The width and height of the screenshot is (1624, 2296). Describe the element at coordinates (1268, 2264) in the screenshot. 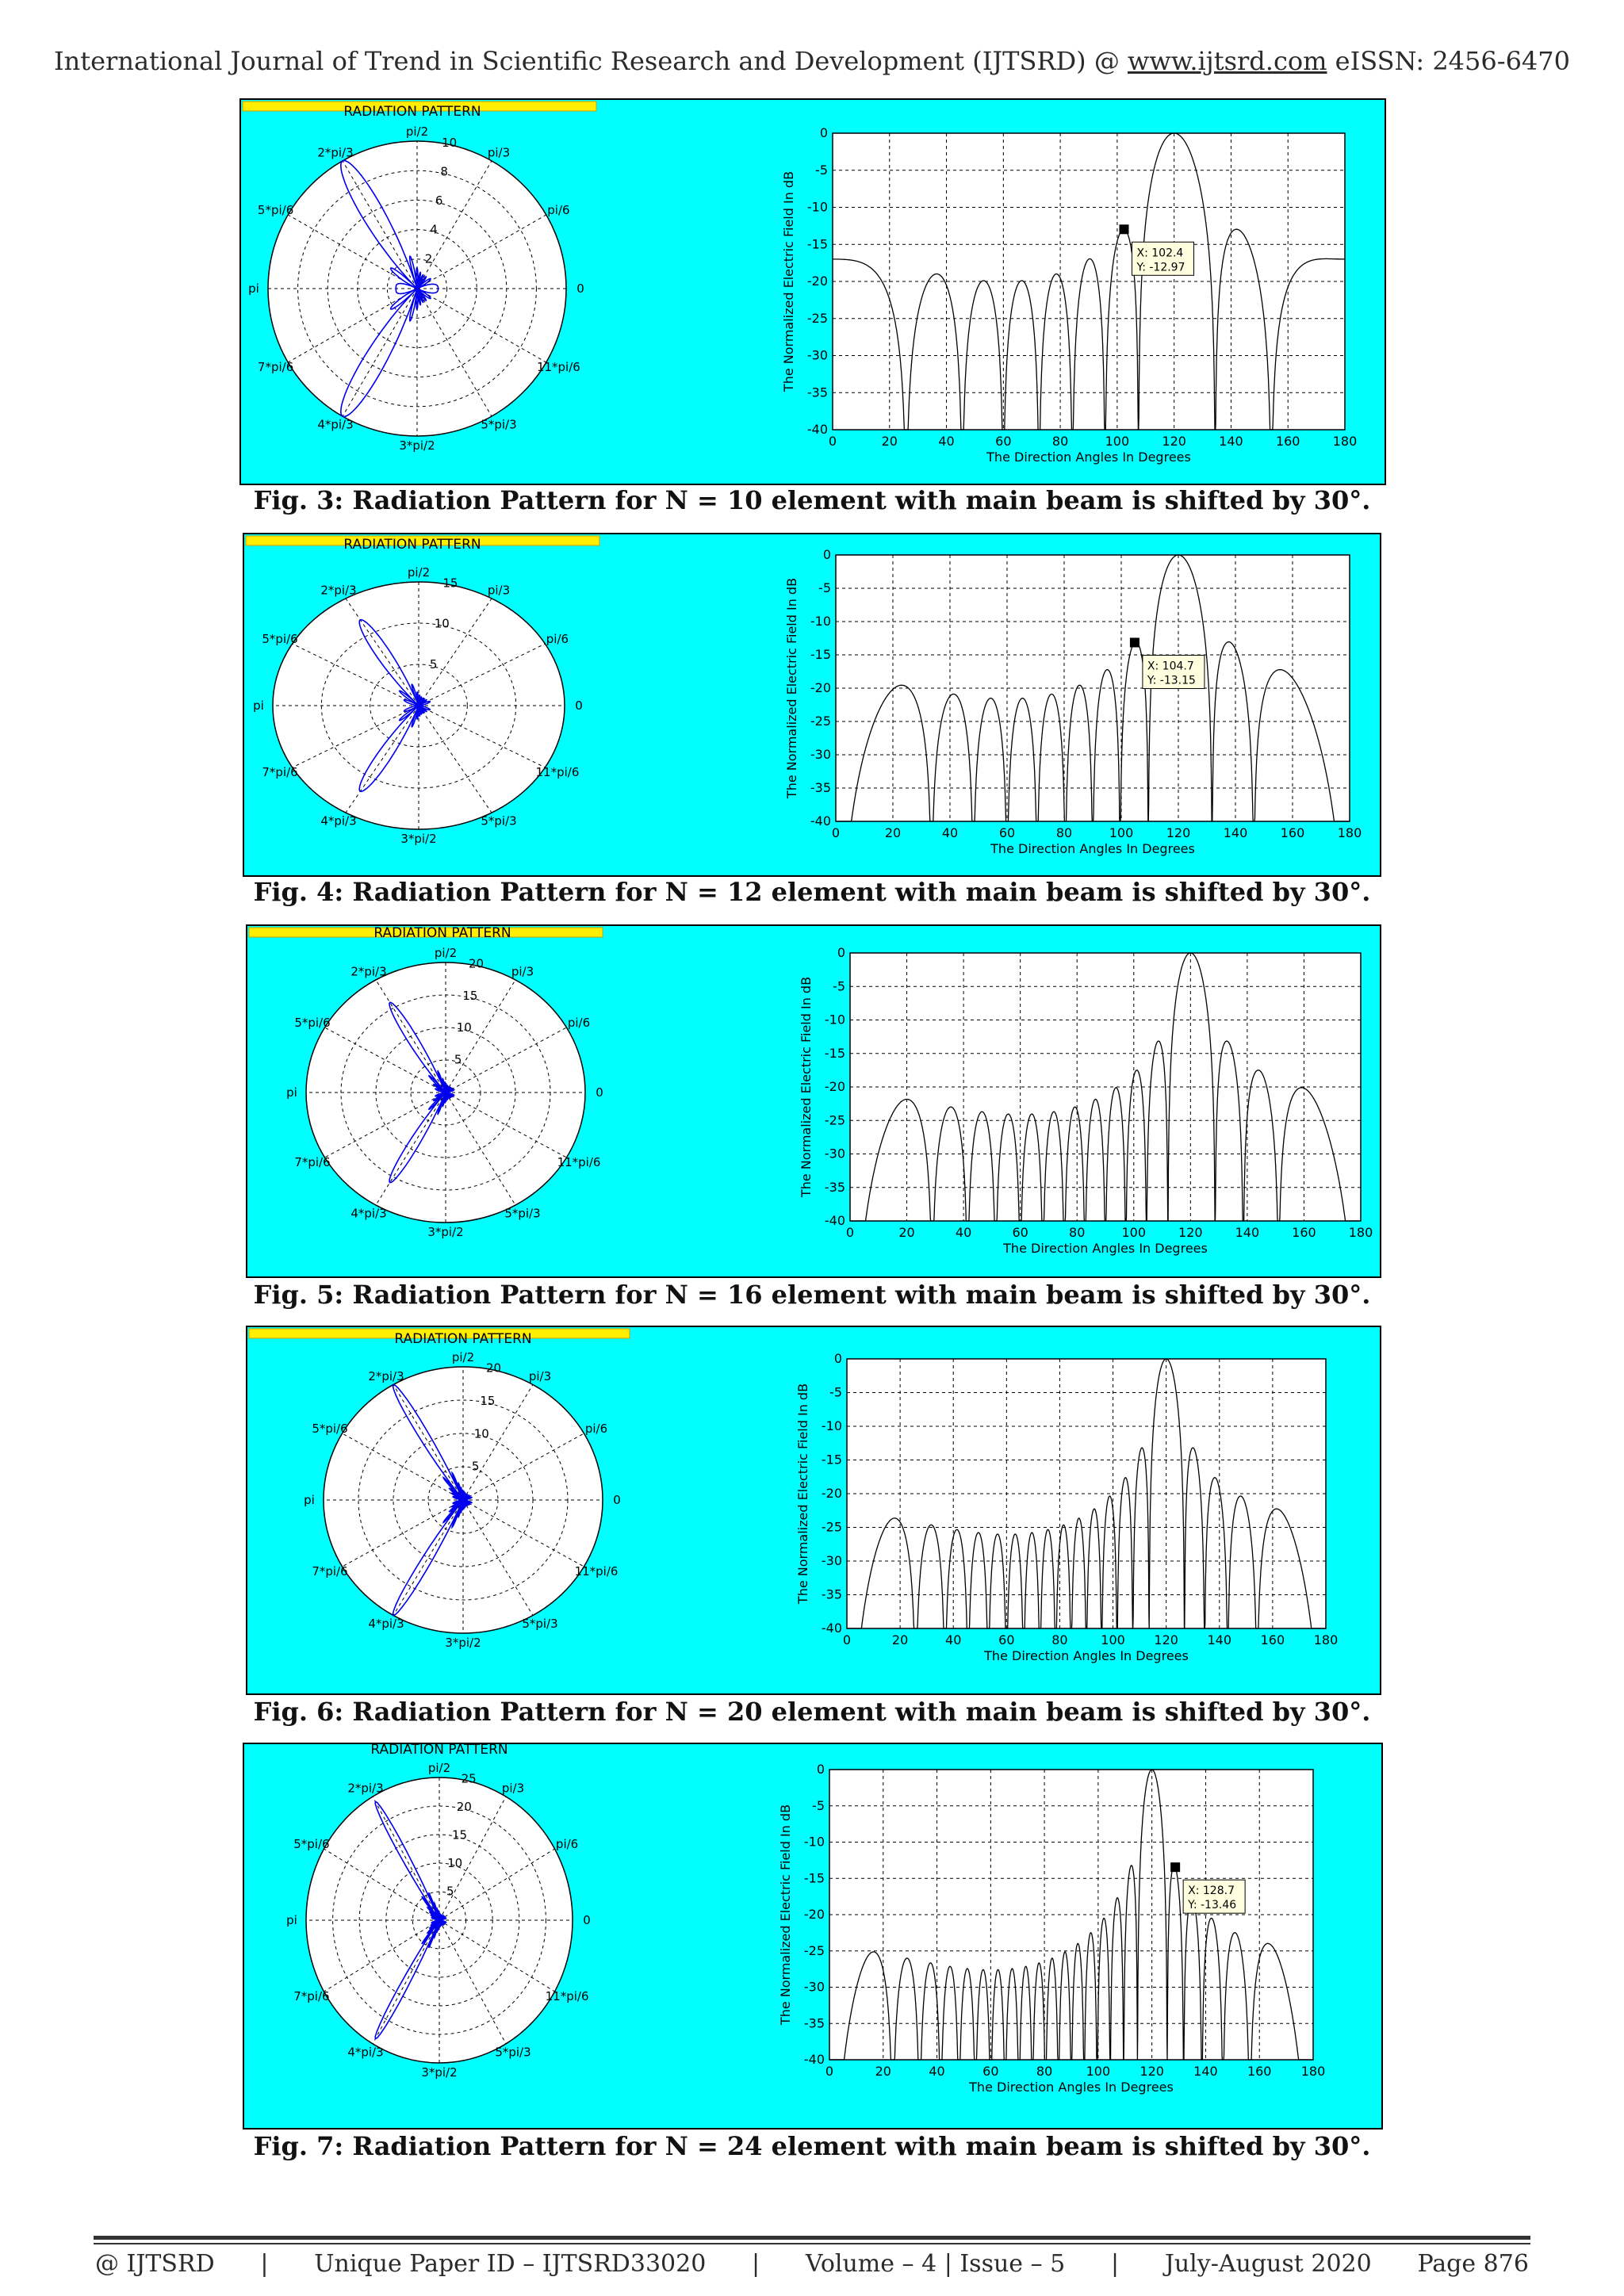

I see `footer-date: July-August 2020` at that location.